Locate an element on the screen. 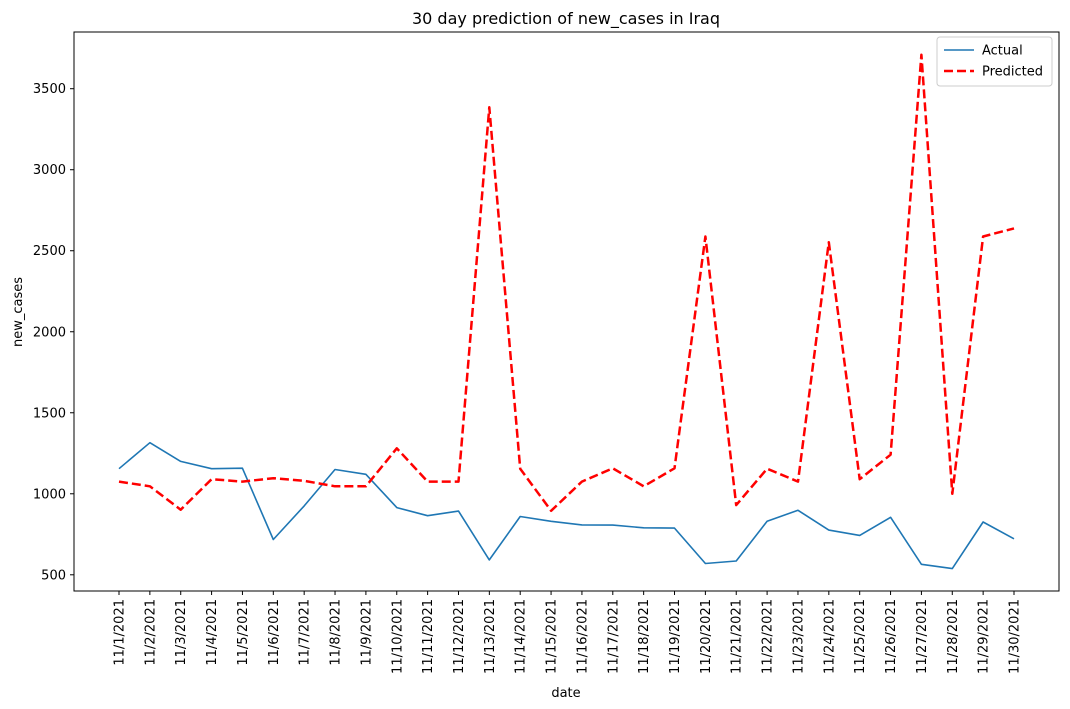 The image size is (1070, 709). x-axis-label: date is located at coordinates (565, 693).